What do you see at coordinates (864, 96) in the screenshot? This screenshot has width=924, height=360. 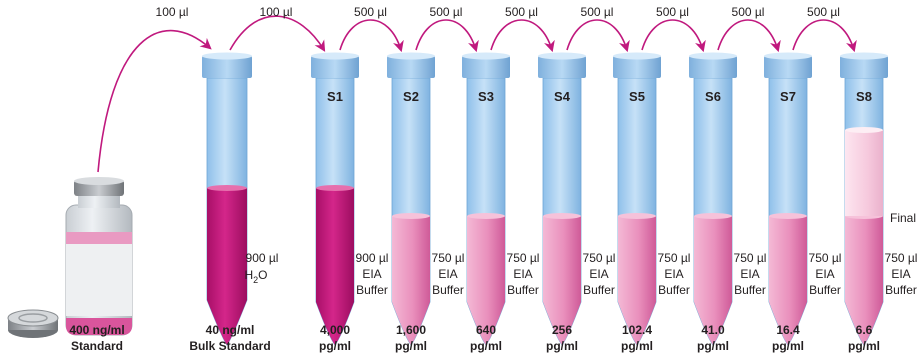 I see `tube-name-label: S8` at bounding box center [864, 96].